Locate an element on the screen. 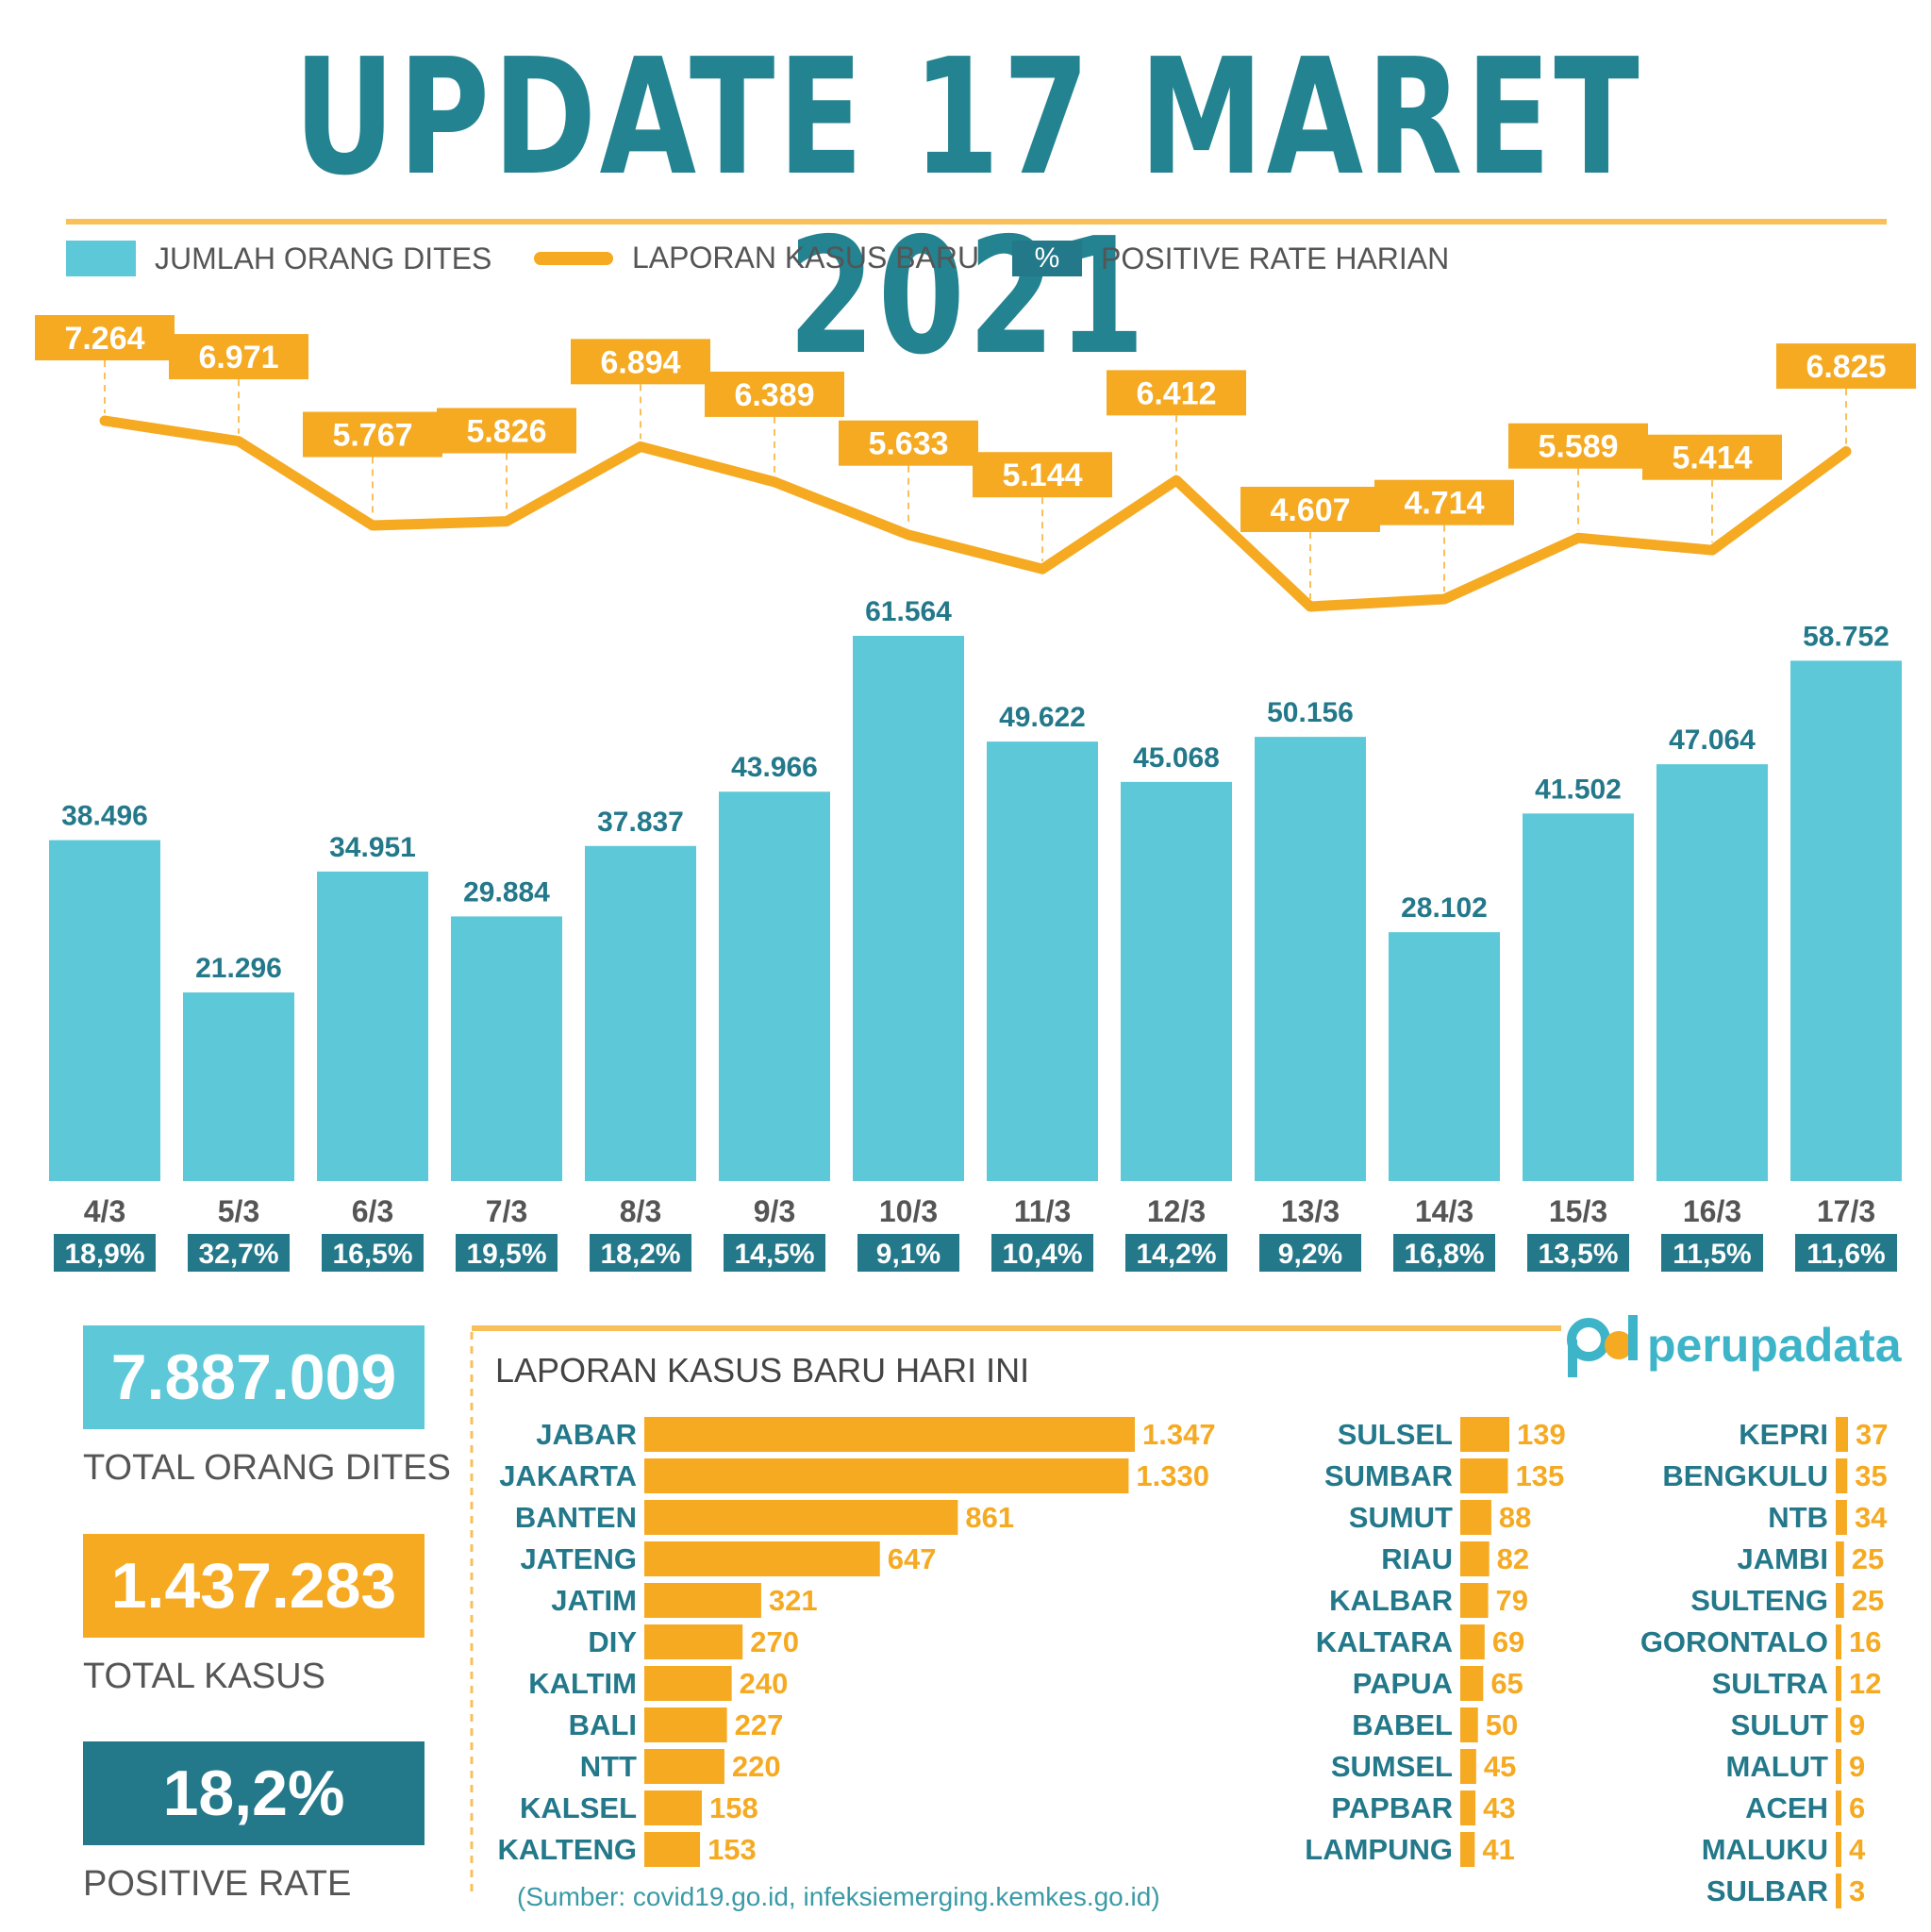 This screenshot has height=1932, width=1931. province-name-label: NTT is located at coordinates (608, 1767).